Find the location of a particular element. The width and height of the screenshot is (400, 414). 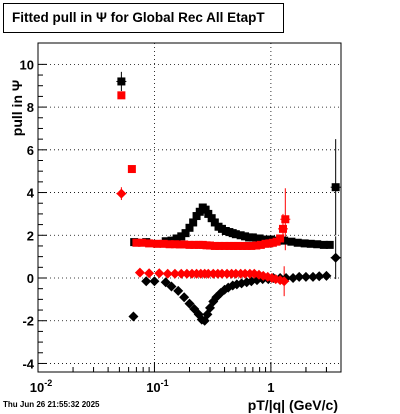

y-tick-label: 8 is located at coordinates (30, 107).